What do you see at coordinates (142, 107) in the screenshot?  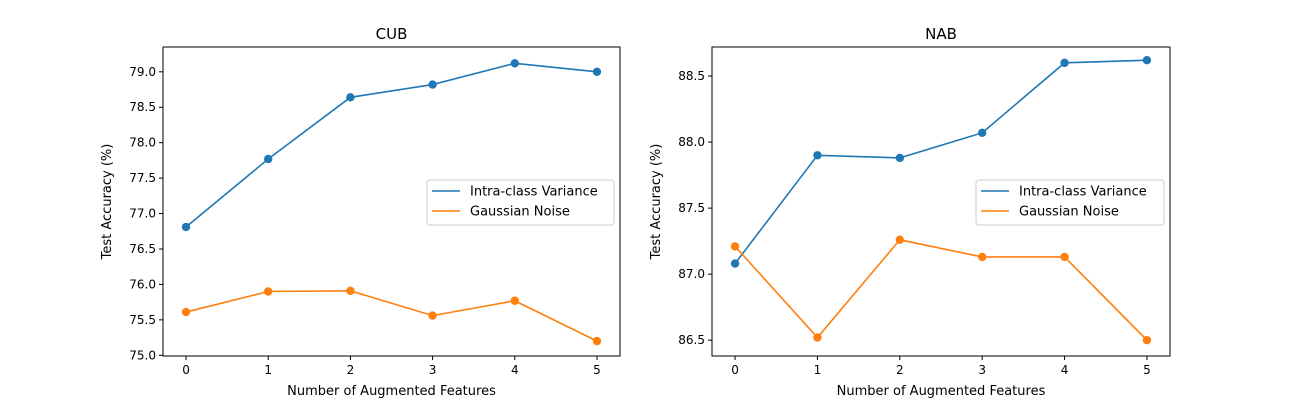 I see `y-tick-label: 78.5` at bounding box center [142, 107].